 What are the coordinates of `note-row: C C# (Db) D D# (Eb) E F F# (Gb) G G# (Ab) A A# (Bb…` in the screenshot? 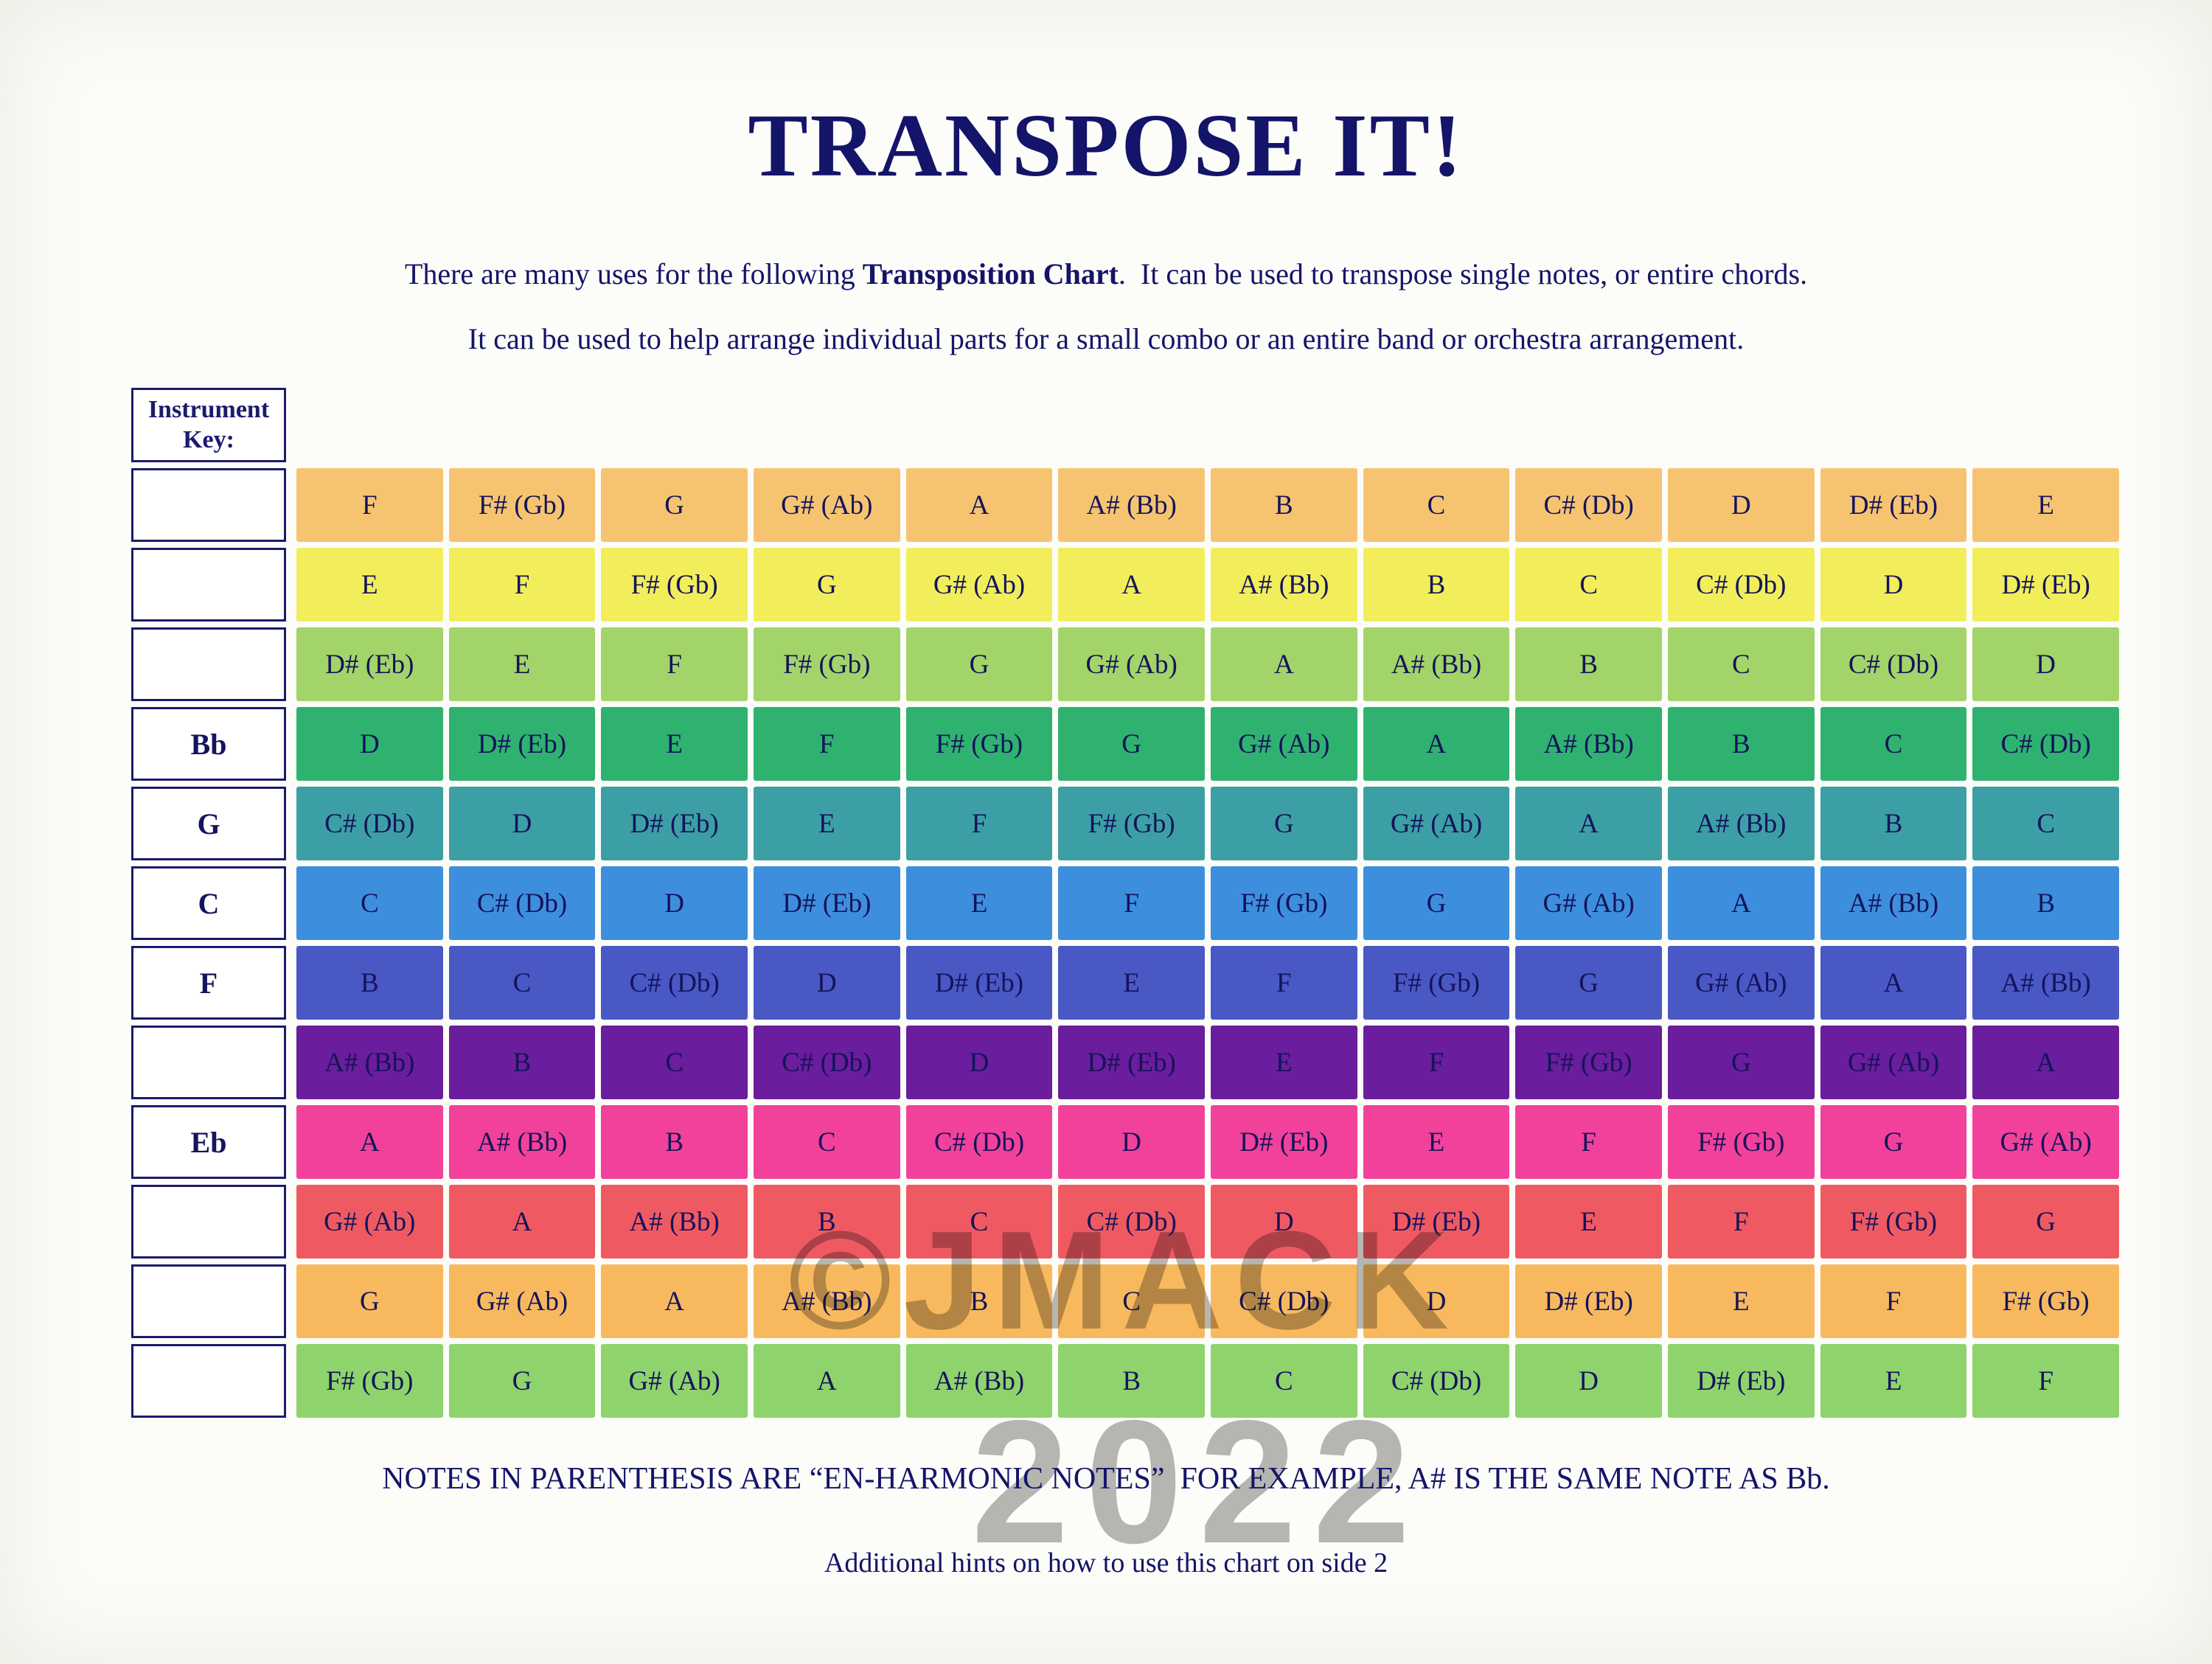 It's located at (1207, 903).